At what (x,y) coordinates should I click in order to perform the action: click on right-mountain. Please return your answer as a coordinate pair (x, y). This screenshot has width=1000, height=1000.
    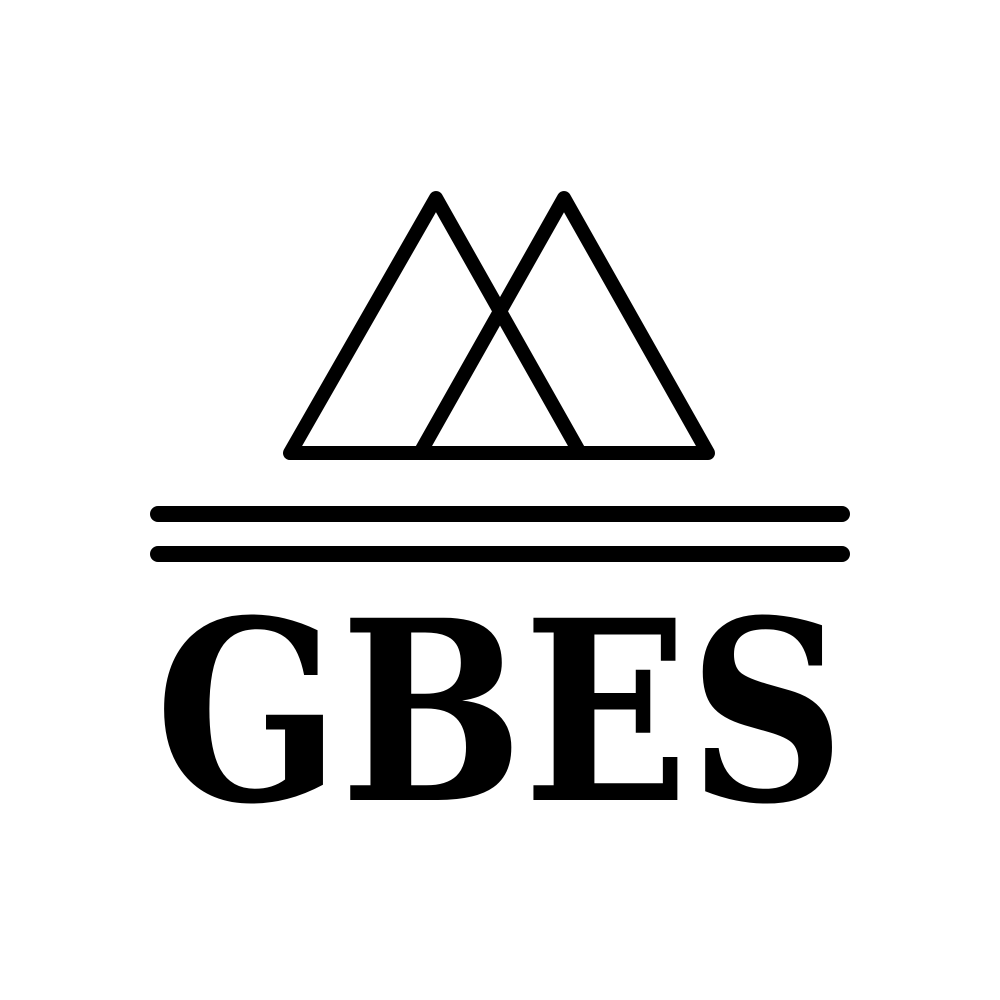
    Looking at the image, I should click on (564, 325).